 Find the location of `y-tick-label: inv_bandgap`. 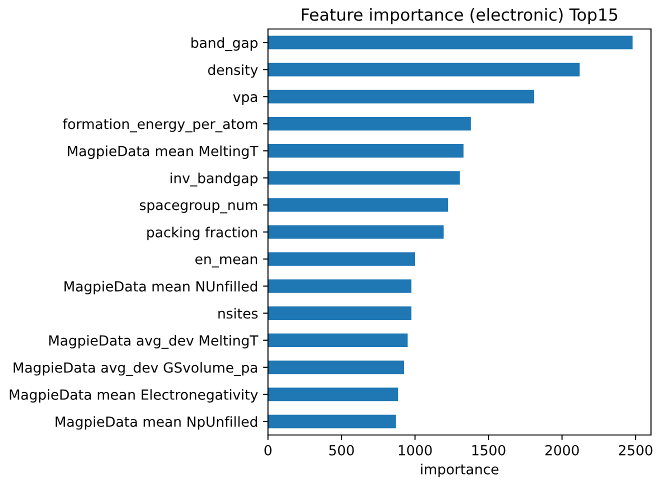

y-tick-label: inv_bandgap is located at coordinates (214, 179).